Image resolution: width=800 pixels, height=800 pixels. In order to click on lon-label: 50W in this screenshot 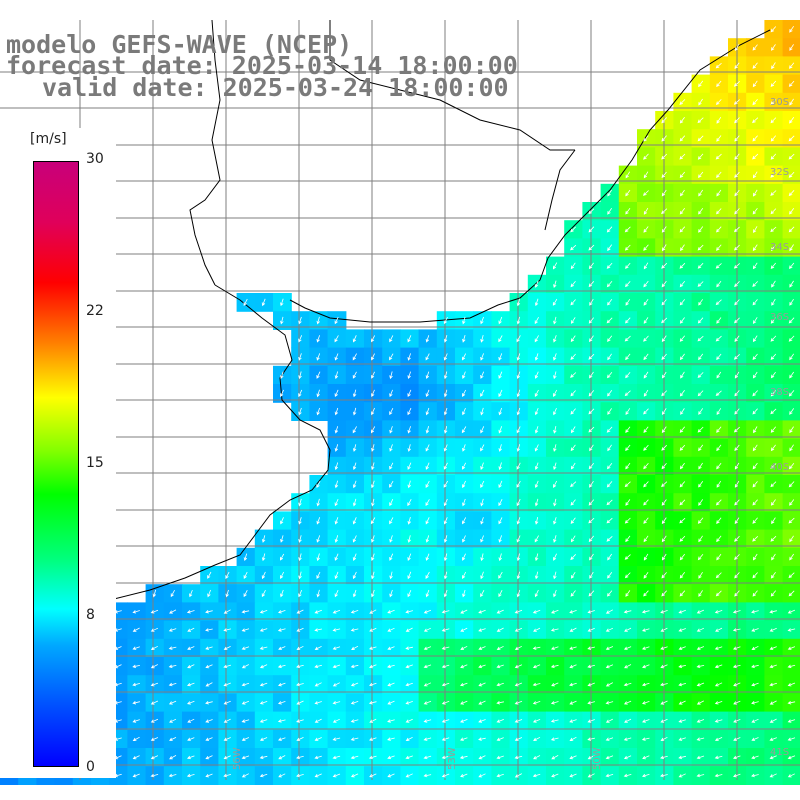, I will do `click(597, 758)`.